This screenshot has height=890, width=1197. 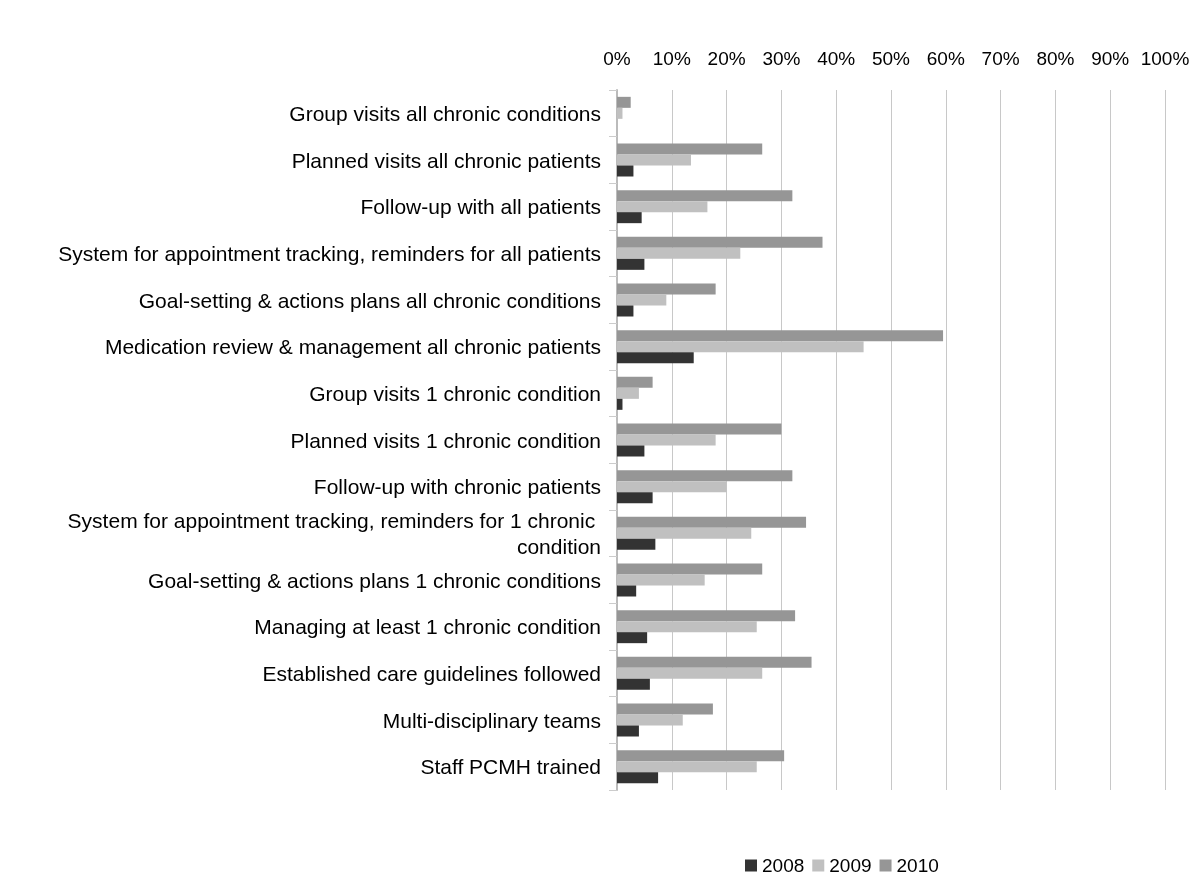 I want to click on y-tick-label: Goal-setting & actions plans all chronic conditions, so click(x=369, y=300).